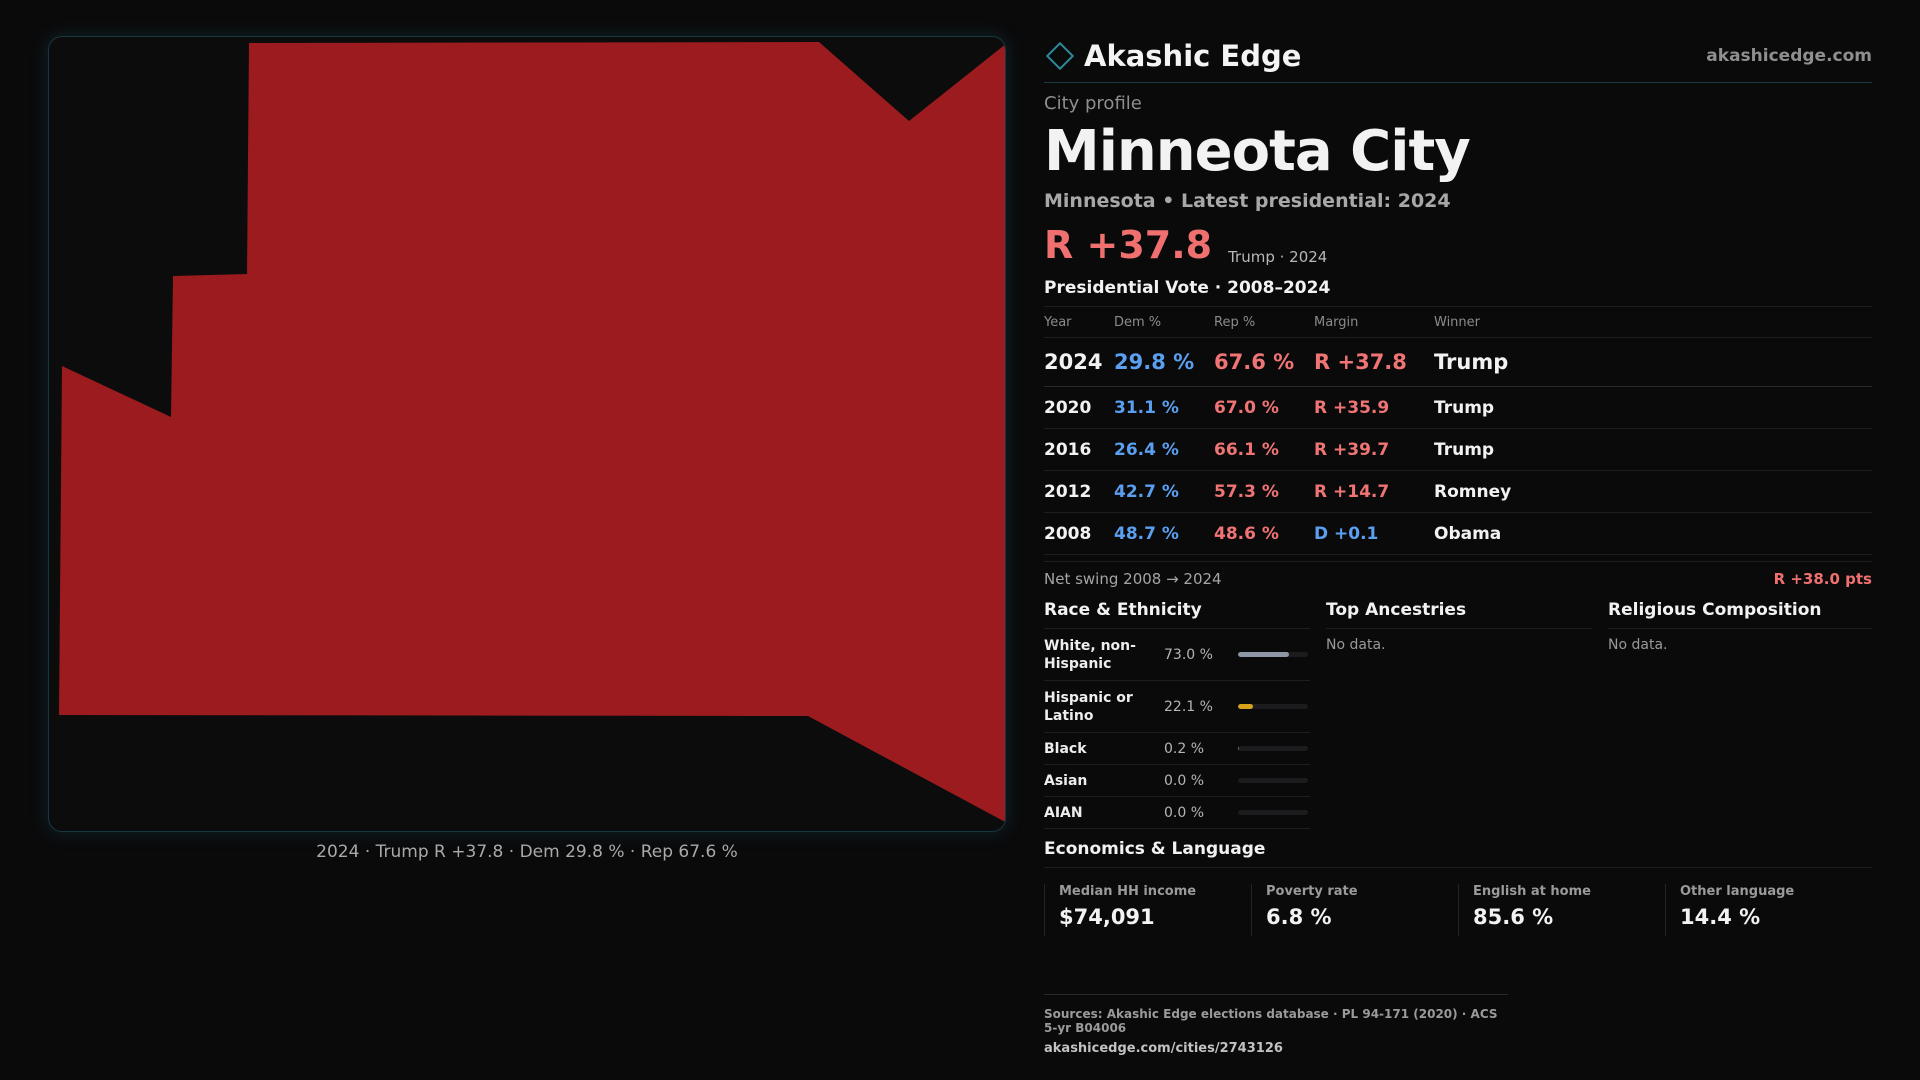  Describe the element at coordinates (1513, 917) in the screenshot. I see `stat-value: 85.6 %` at that location.